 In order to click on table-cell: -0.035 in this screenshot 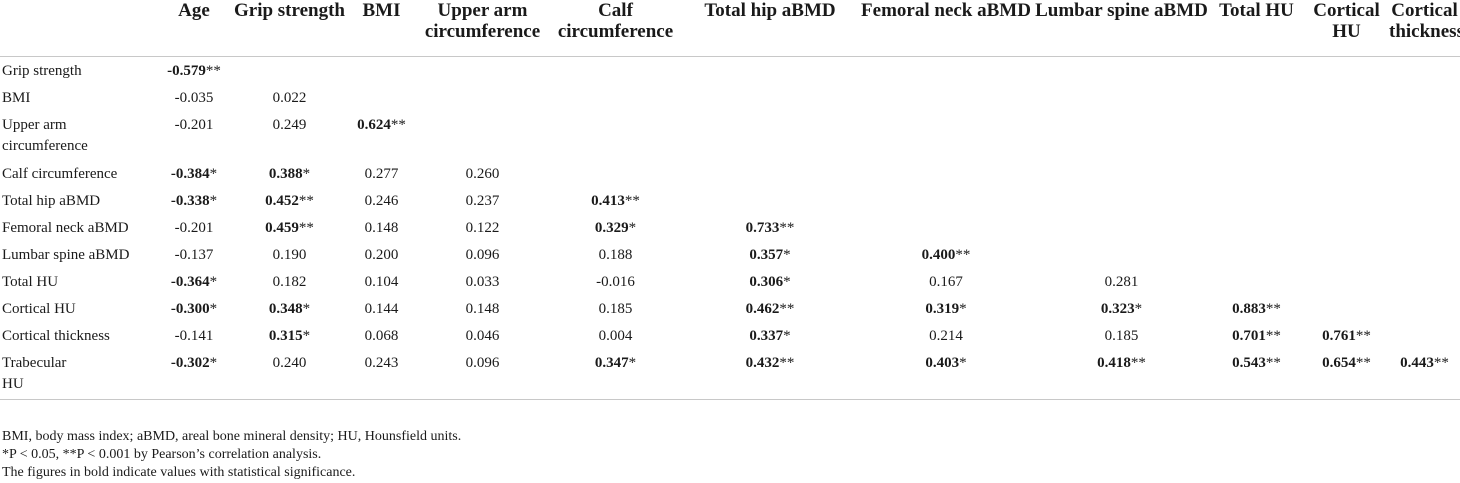, I will do `click(194, 97)`.